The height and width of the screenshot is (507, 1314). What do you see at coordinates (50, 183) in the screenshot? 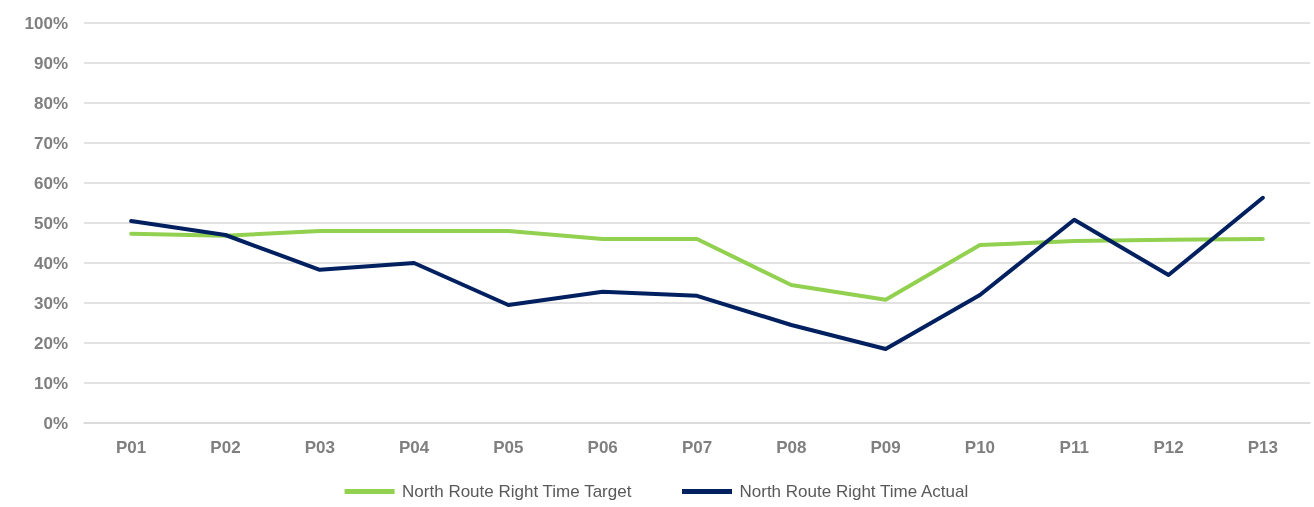
I see `y-tick-label: 60%` at bounding box center [50, 183].